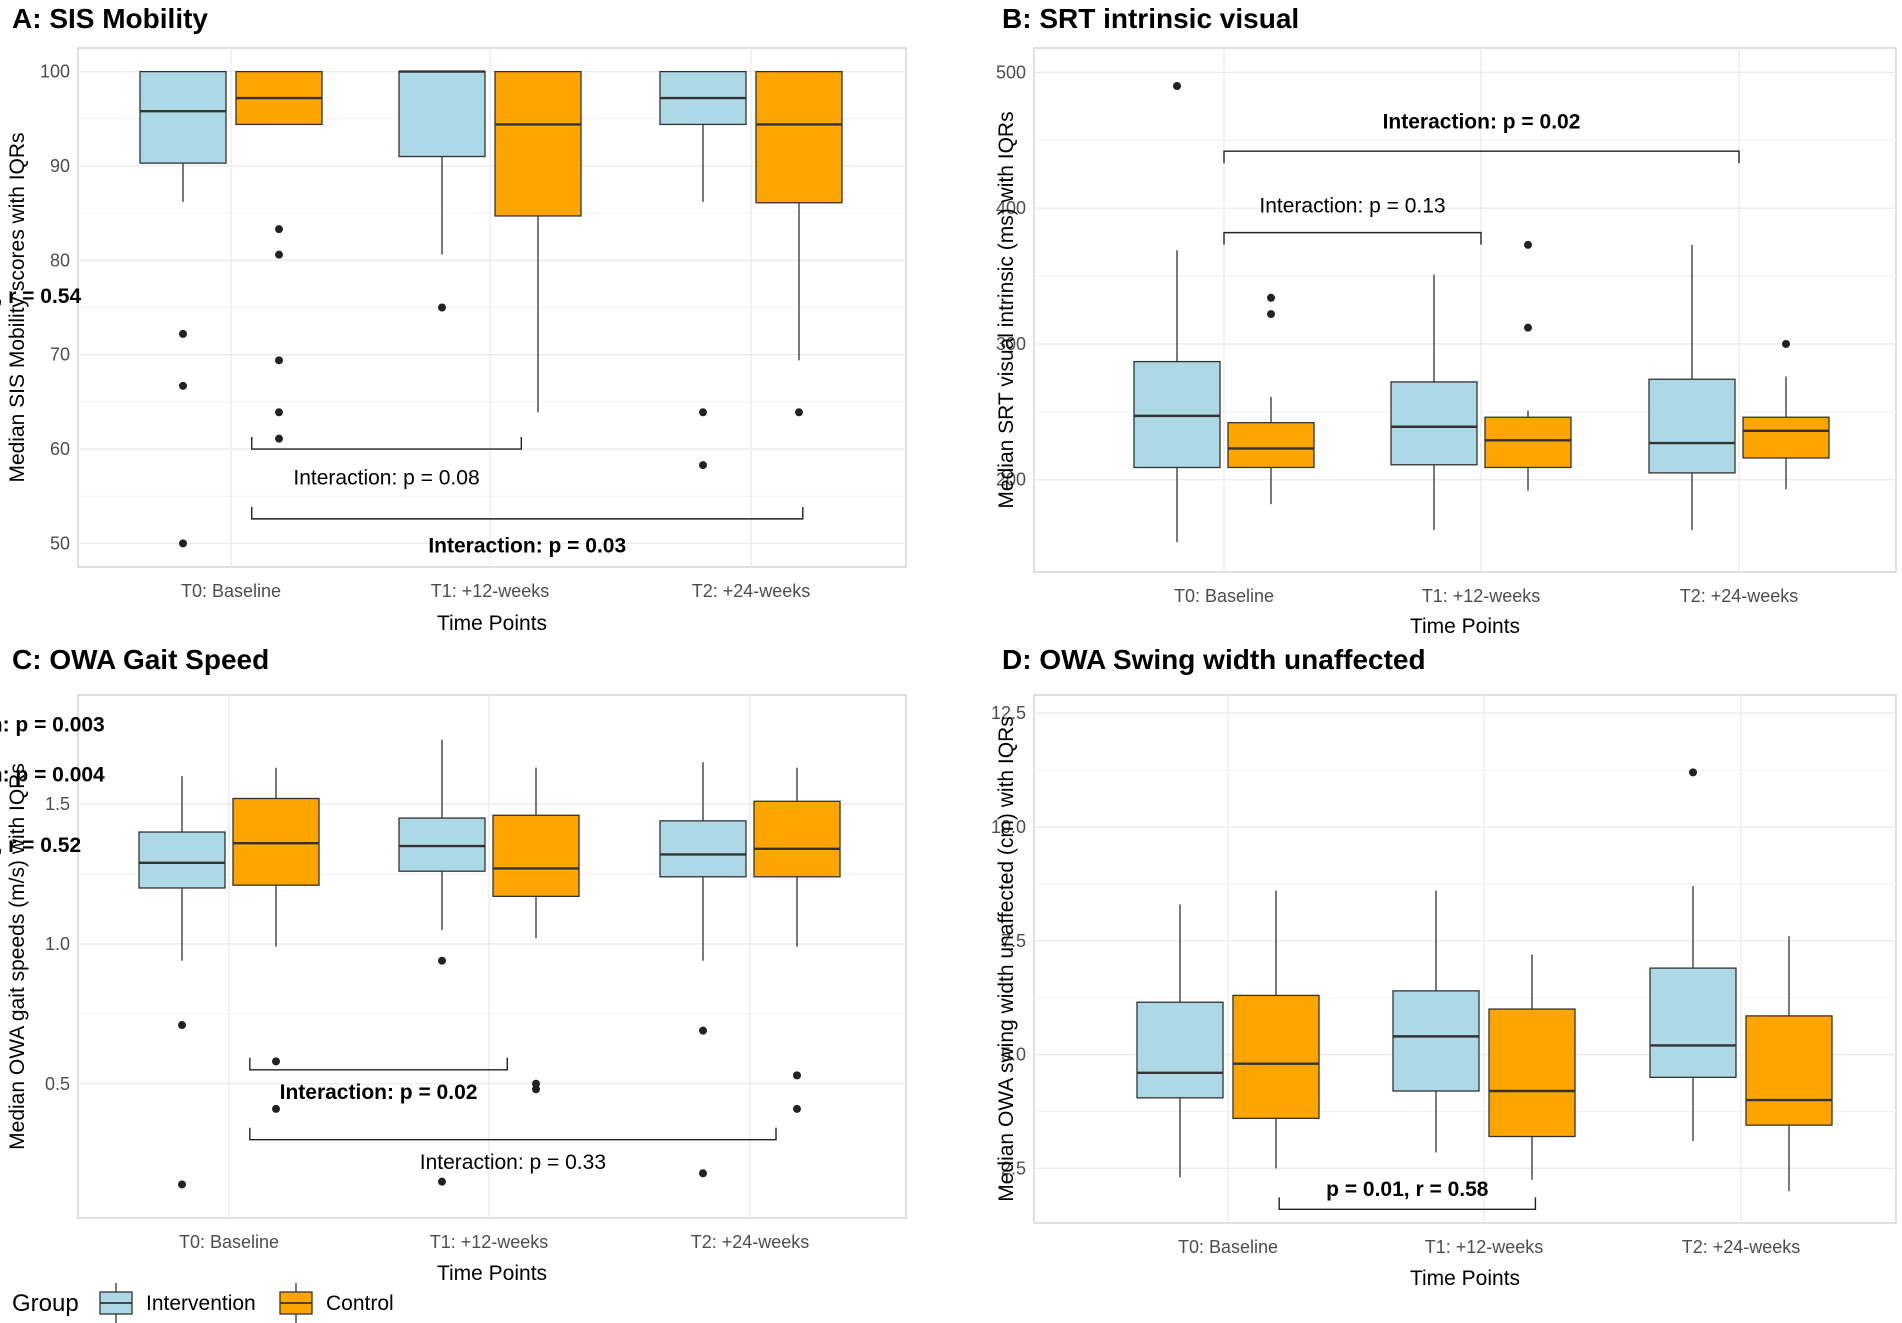 This screenshot has width=1902, height=1323. I want to click on y-tick-label: 10.0, so click(1008, 827).